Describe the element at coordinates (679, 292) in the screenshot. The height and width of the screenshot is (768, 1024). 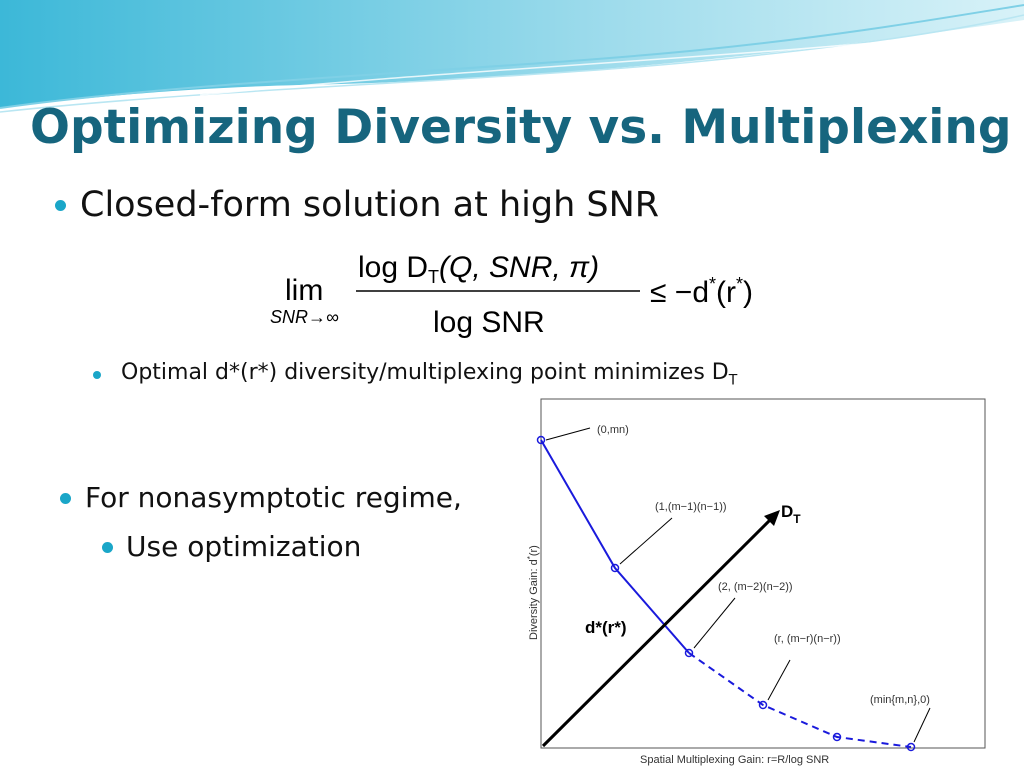
I see `formula-rhs-main: ≤ −d` at that location.